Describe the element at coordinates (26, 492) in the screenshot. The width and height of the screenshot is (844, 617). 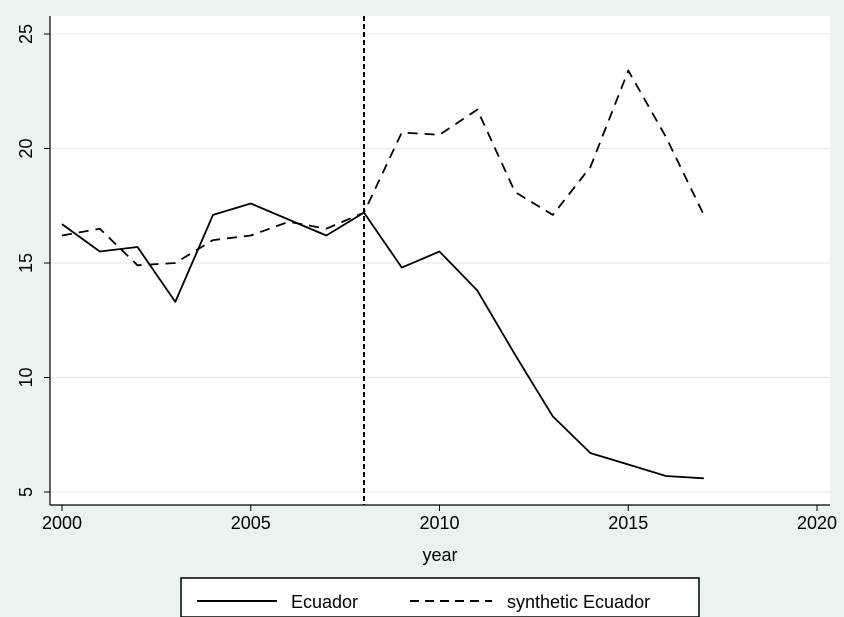
I see `y-tick-label-5: 5` at that location.